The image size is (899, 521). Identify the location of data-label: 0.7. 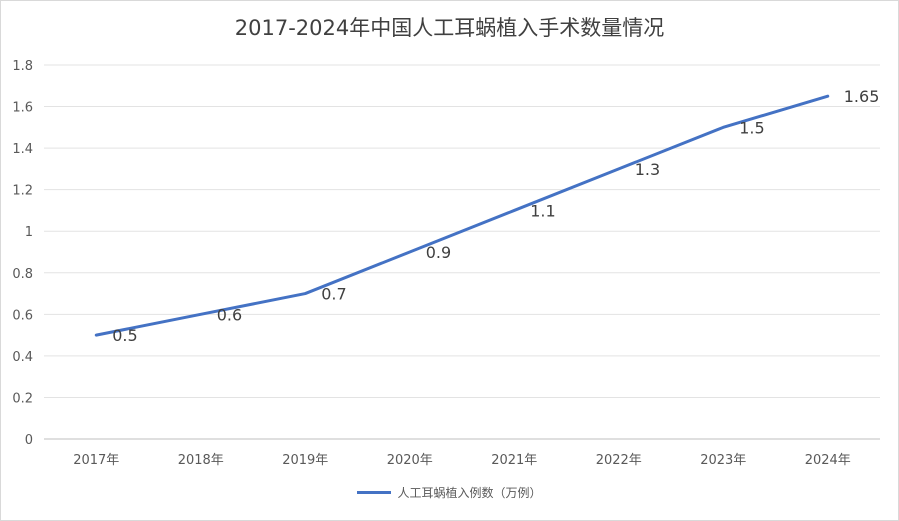
(333, 294).